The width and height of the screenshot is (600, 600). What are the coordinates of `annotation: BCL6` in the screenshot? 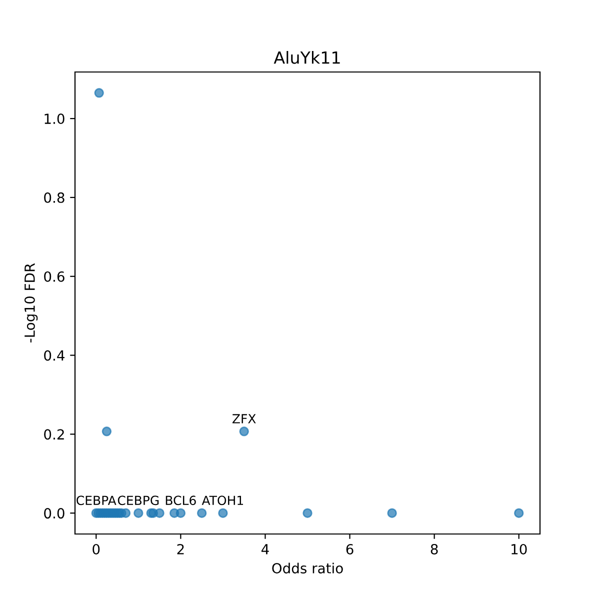 It's located at (181, 501).